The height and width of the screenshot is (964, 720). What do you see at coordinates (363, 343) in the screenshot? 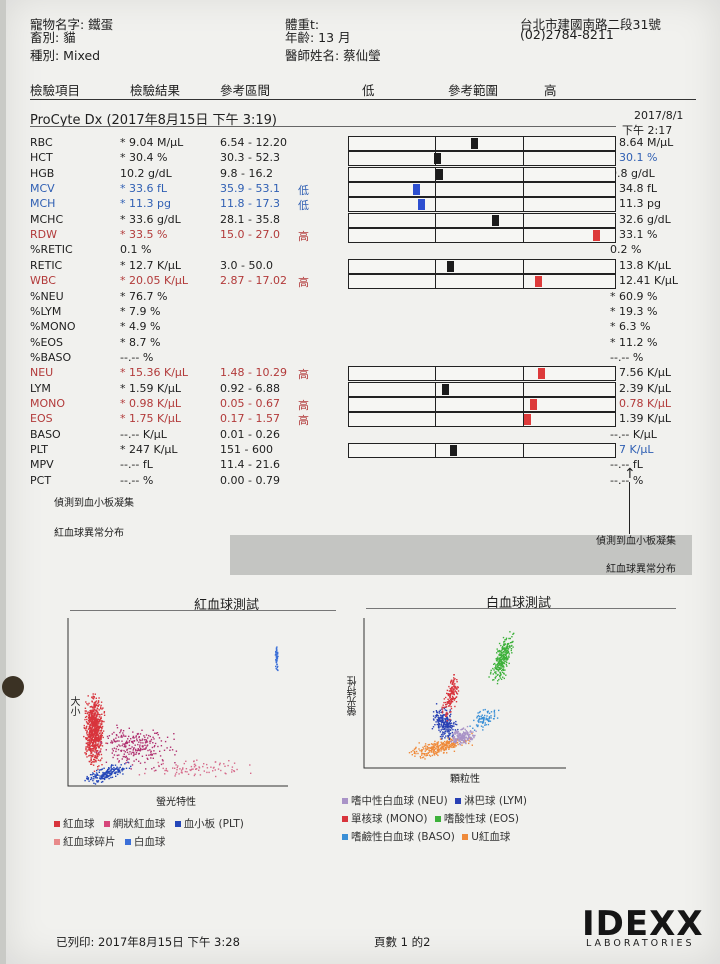
I see `table-row: %EOS * 8.7 % * 11.2 %` at bounding box center [363, 343].